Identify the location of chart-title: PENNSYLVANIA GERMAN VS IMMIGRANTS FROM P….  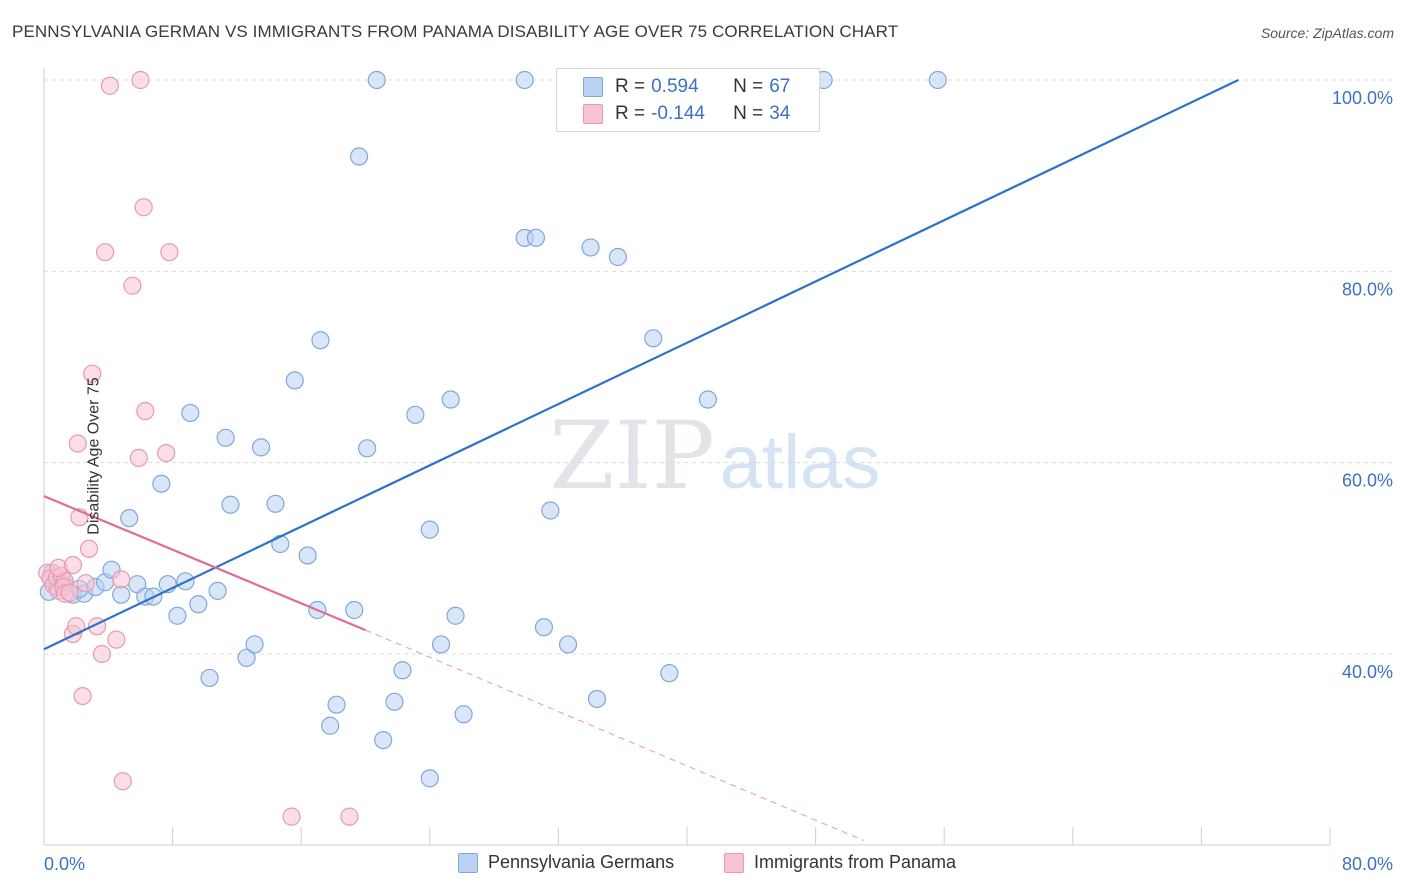
(455, 31).